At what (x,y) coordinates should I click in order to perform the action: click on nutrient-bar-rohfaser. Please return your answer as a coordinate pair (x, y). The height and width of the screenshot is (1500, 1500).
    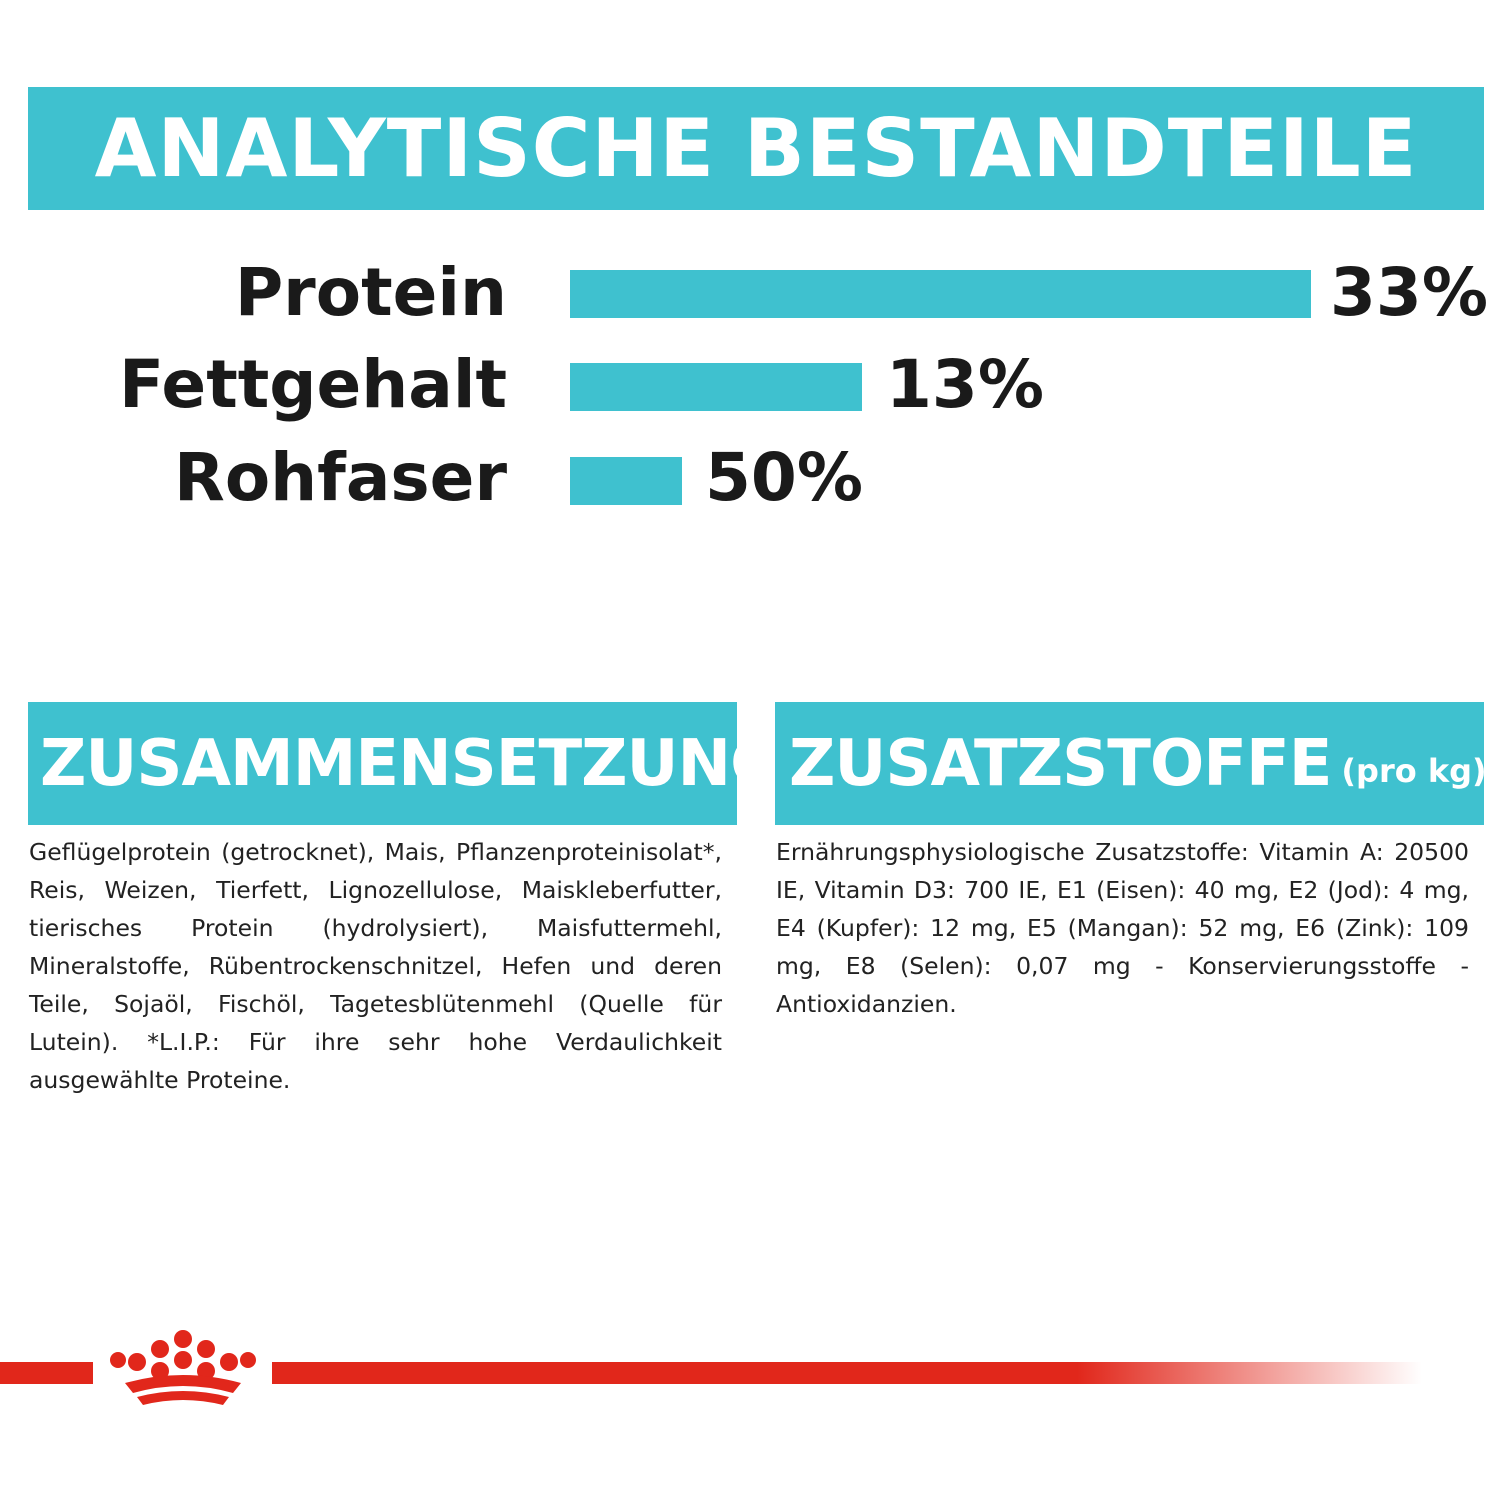
    Looking at the image, I should click on (626, 481).